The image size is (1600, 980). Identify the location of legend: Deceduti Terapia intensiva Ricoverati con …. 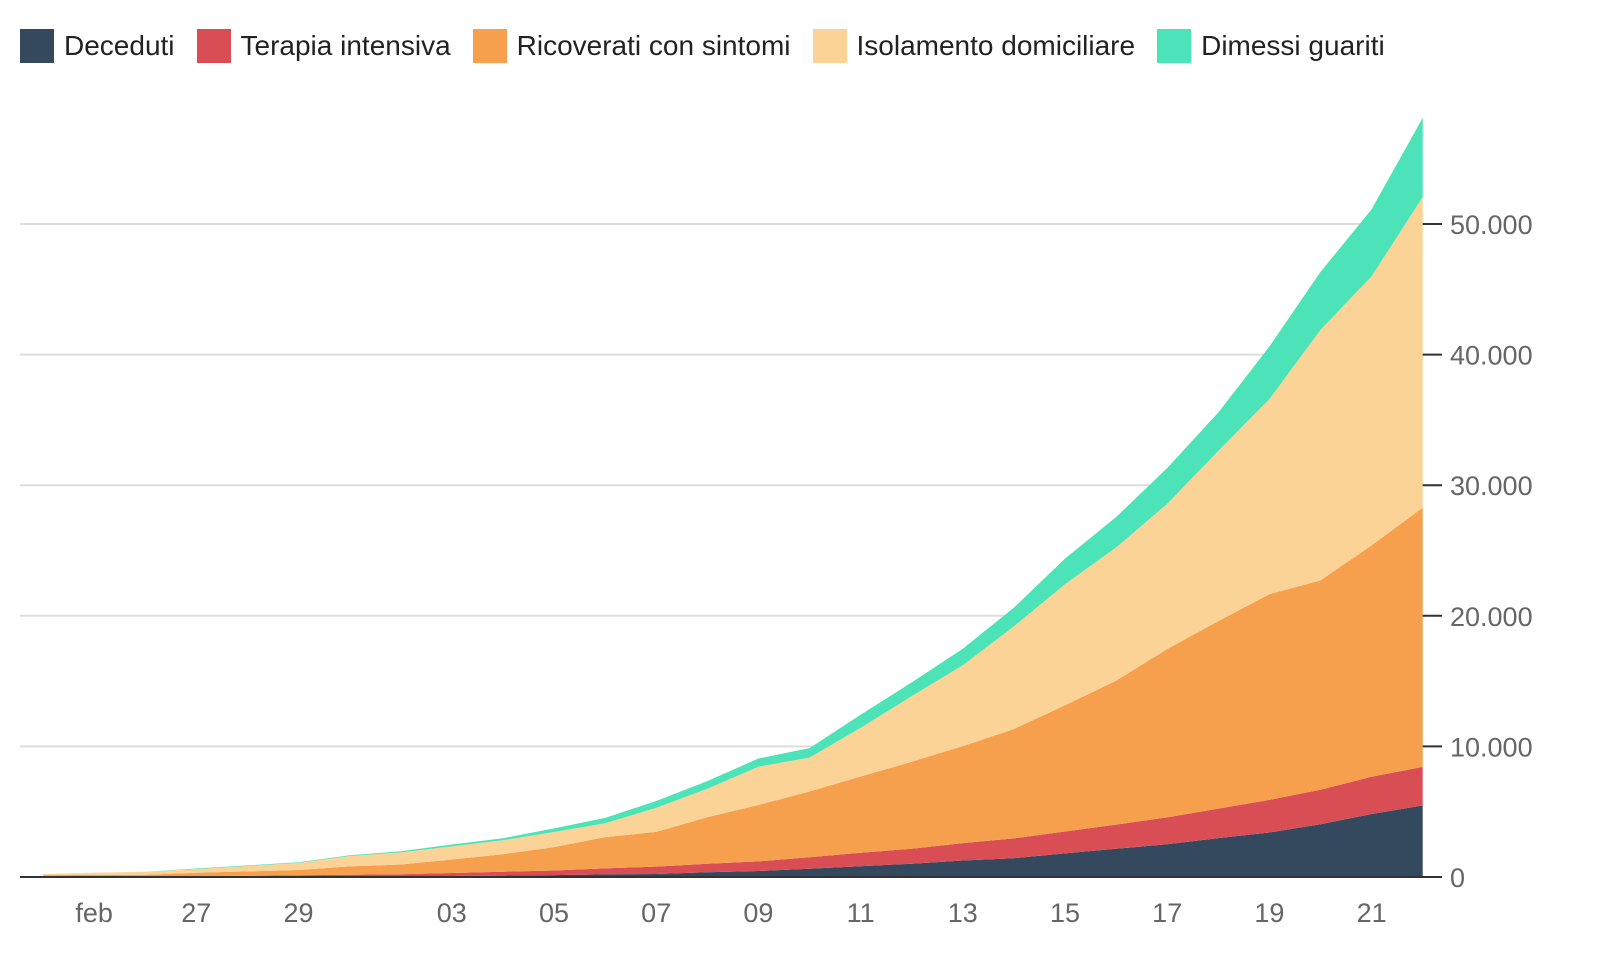
(713, 46).